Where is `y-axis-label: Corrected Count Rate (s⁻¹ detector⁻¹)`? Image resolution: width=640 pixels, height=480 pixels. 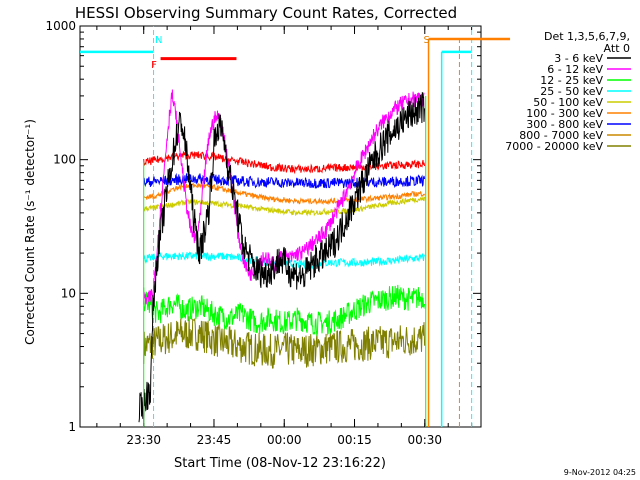
y-axis-label: Corrected Count Rate (s⁻¹ detector⁻¹) is located at coordinates (30, 232).